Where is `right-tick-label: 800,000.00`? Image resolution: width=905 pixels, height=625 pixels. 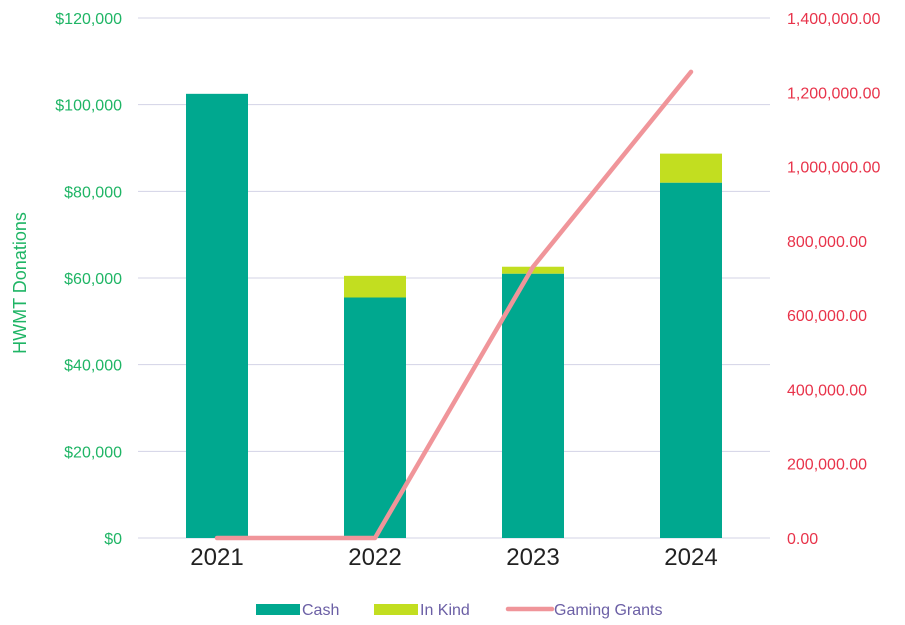 right-tick-label: 800,000.00 is located at coordinates (827, 242).